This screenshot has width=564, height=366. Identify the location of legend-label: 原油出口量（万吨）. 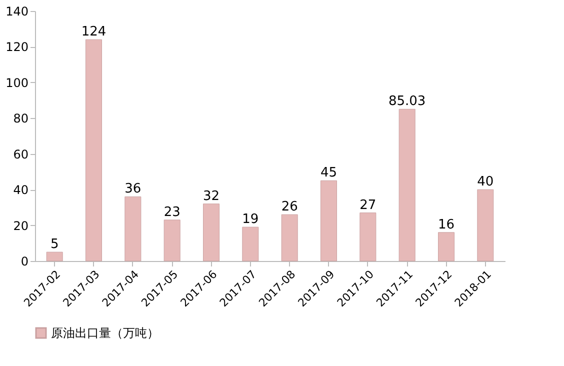
(105, 333).